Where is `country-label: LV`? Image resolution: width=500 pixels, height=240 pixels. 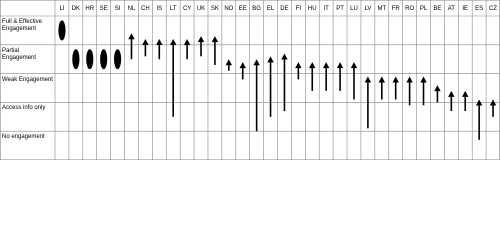
country-label: LV is located at coordinates (367, 9).